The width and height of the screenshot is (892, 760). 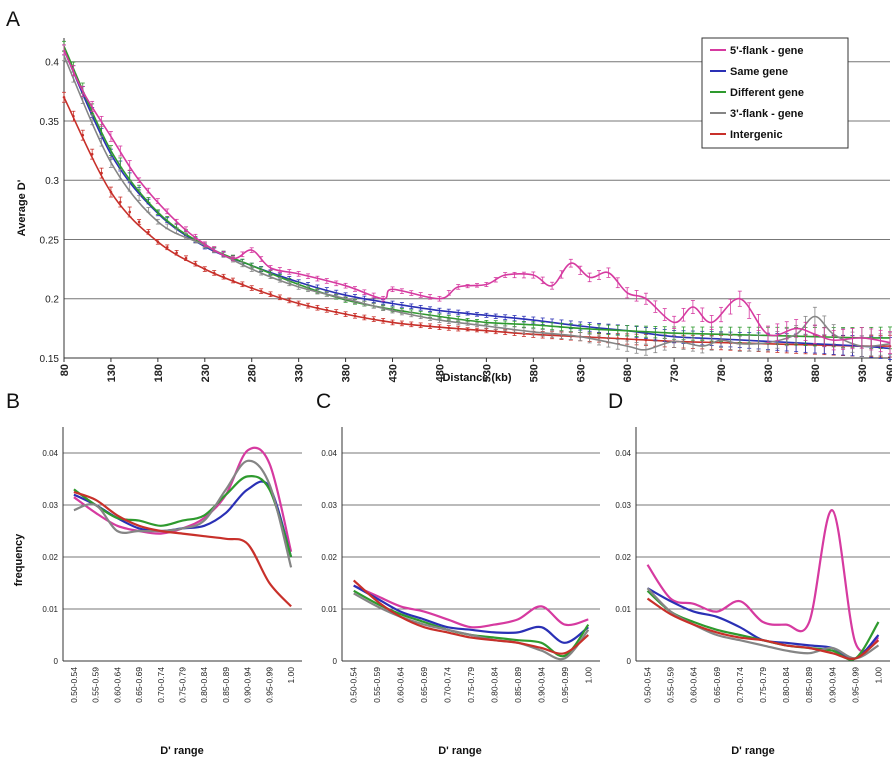 I want to click on panel-c-line-same-gene, so click(x=471, y=614).